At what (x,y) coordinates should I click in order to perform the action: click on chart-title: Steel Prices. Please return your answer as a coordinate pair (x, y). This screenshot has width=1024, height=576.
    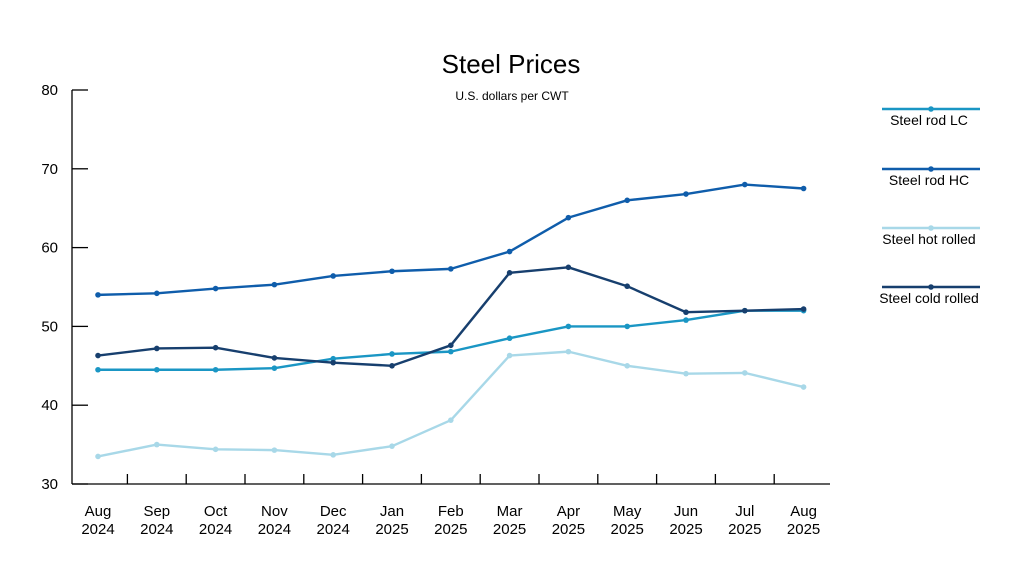
    Looking at the image, I should click on (511, 64).